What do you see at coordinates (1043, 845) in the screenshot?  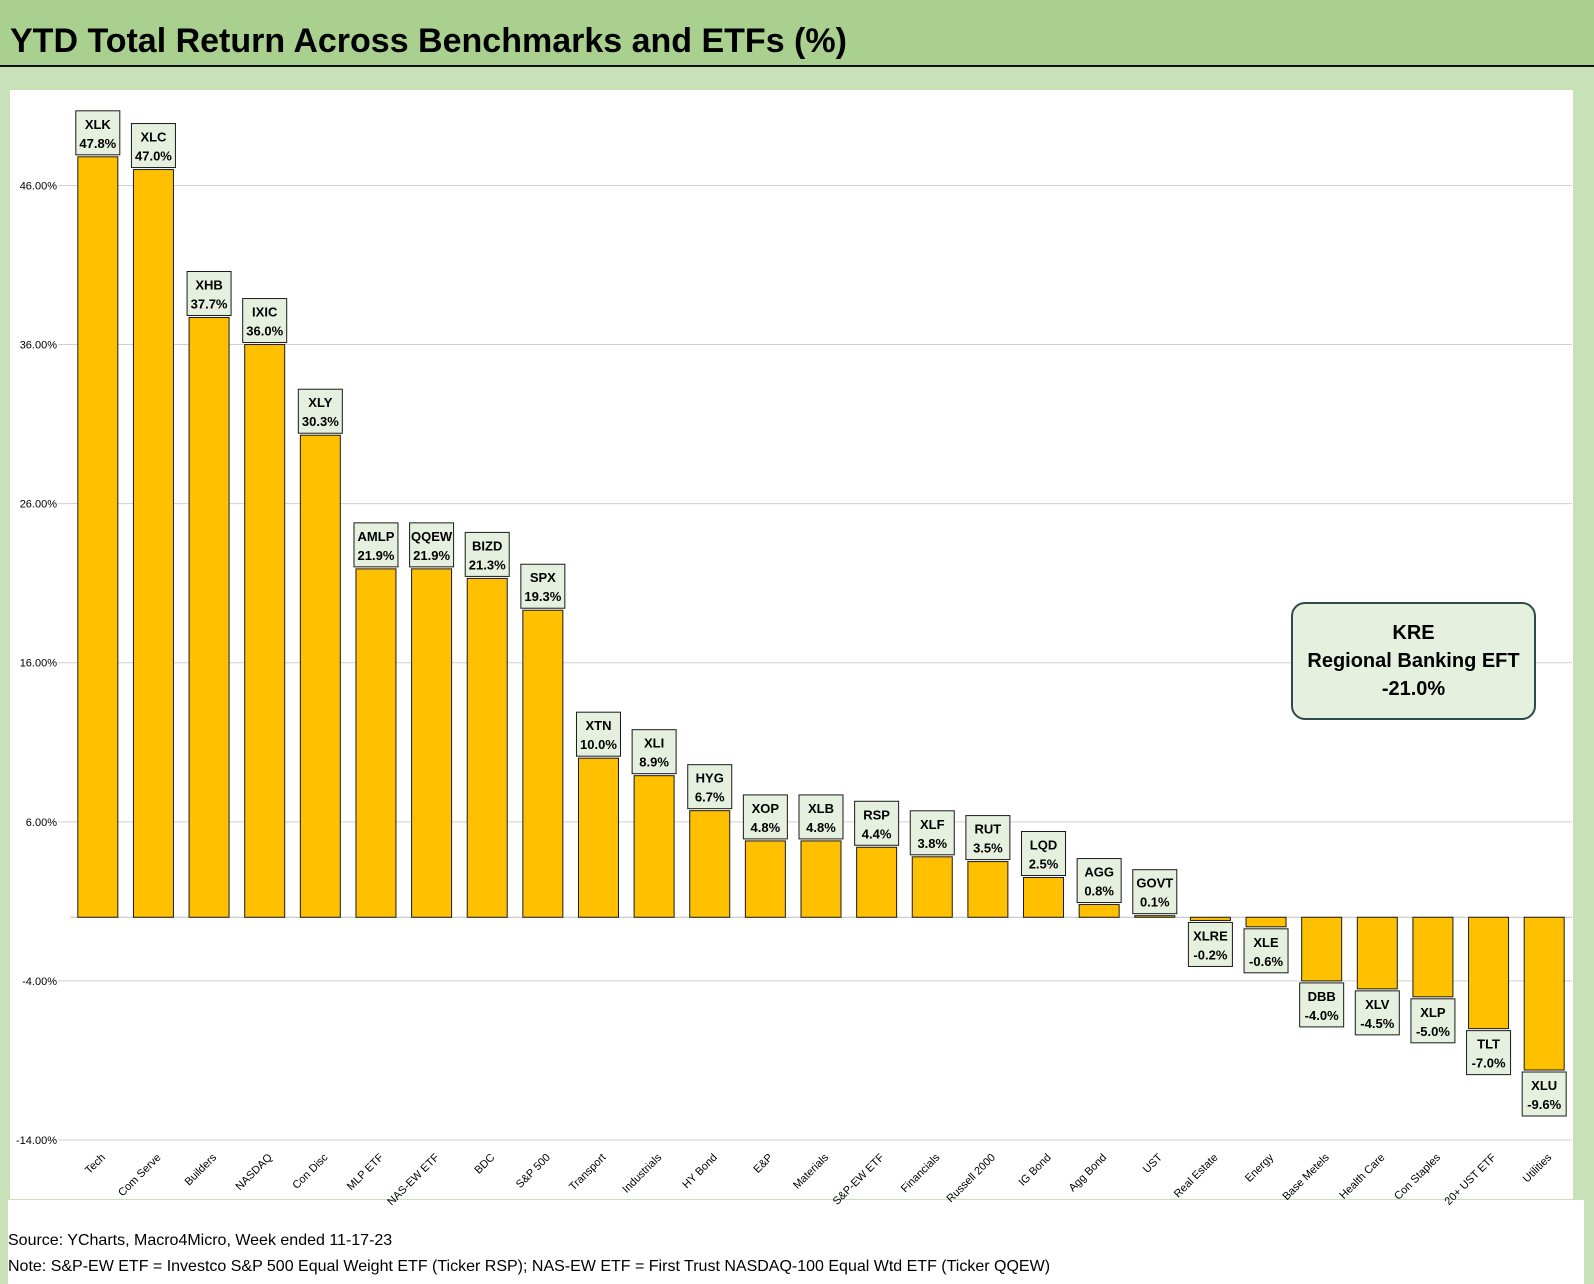 I see `data-label-ticker: LQD` at bounding box center [1043, 845].